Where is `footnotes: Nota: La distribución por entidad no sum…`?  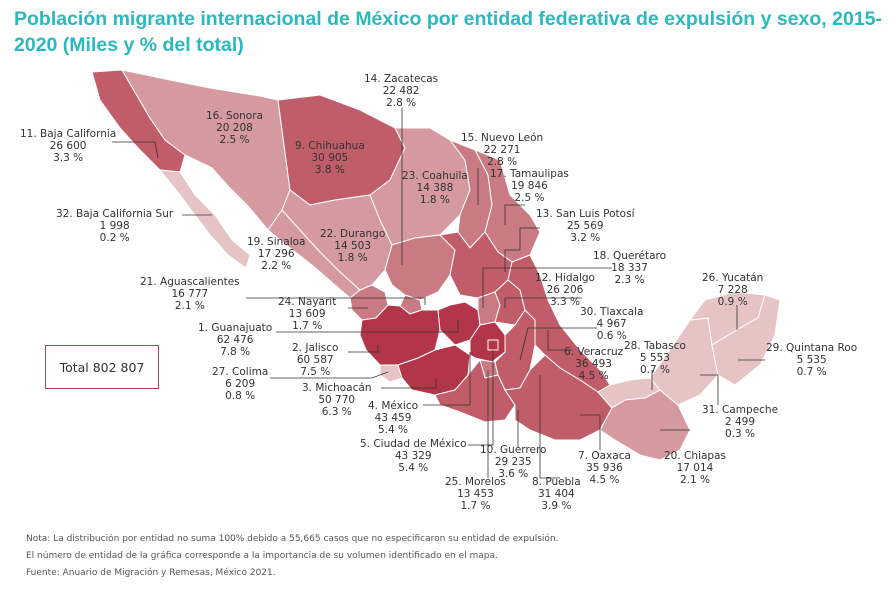 footnotes: Nota: La distribución por entidad no sum… is located at coordinates (292, 556).